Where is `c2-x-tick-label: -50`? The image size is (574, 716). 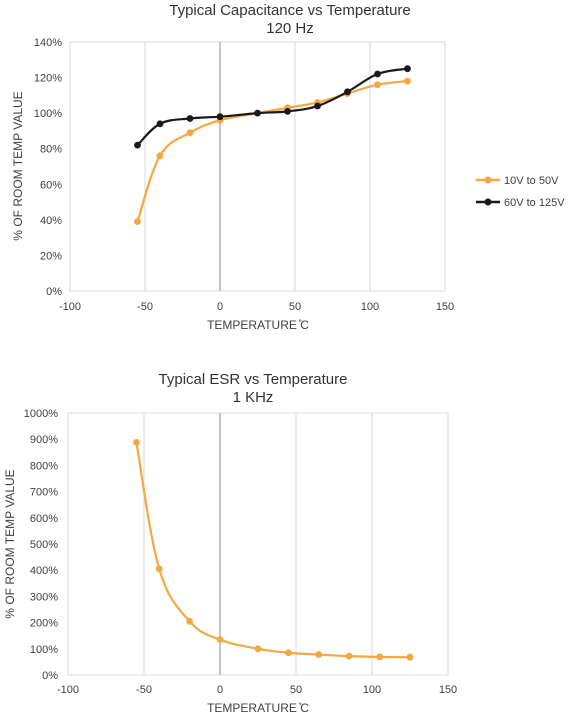
c2-x-tick-label: -50 is located at coordinates (144, 690).